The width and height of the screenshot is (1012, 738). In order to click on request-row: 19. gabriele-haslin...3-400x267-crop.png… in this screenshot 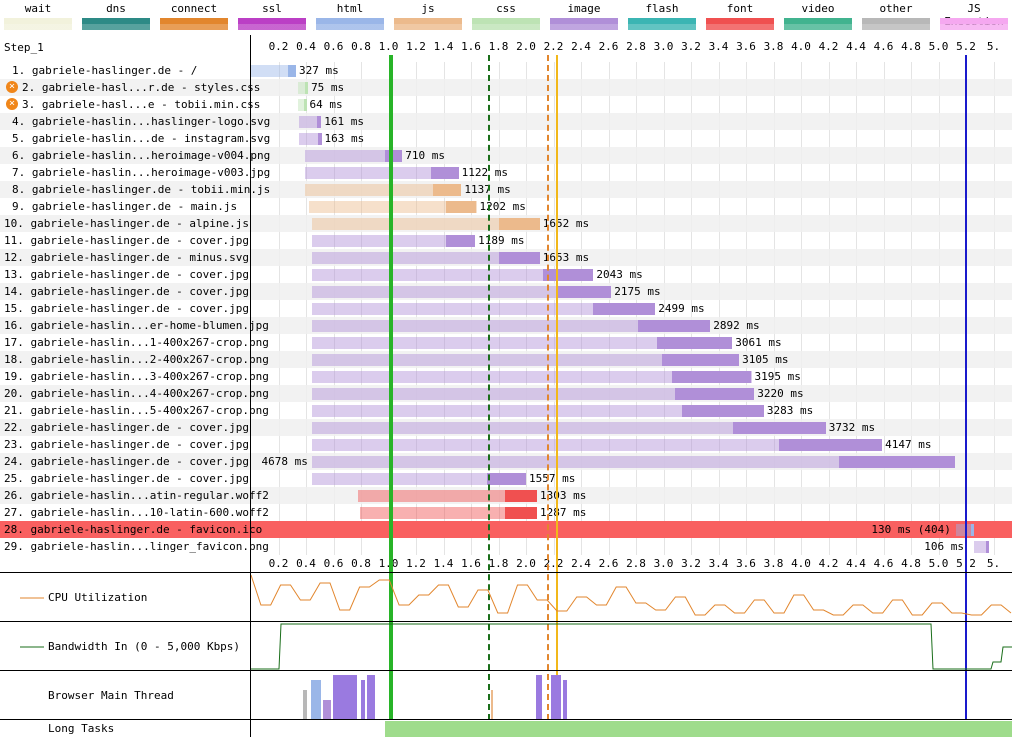, I will do `click(506, 376)`.